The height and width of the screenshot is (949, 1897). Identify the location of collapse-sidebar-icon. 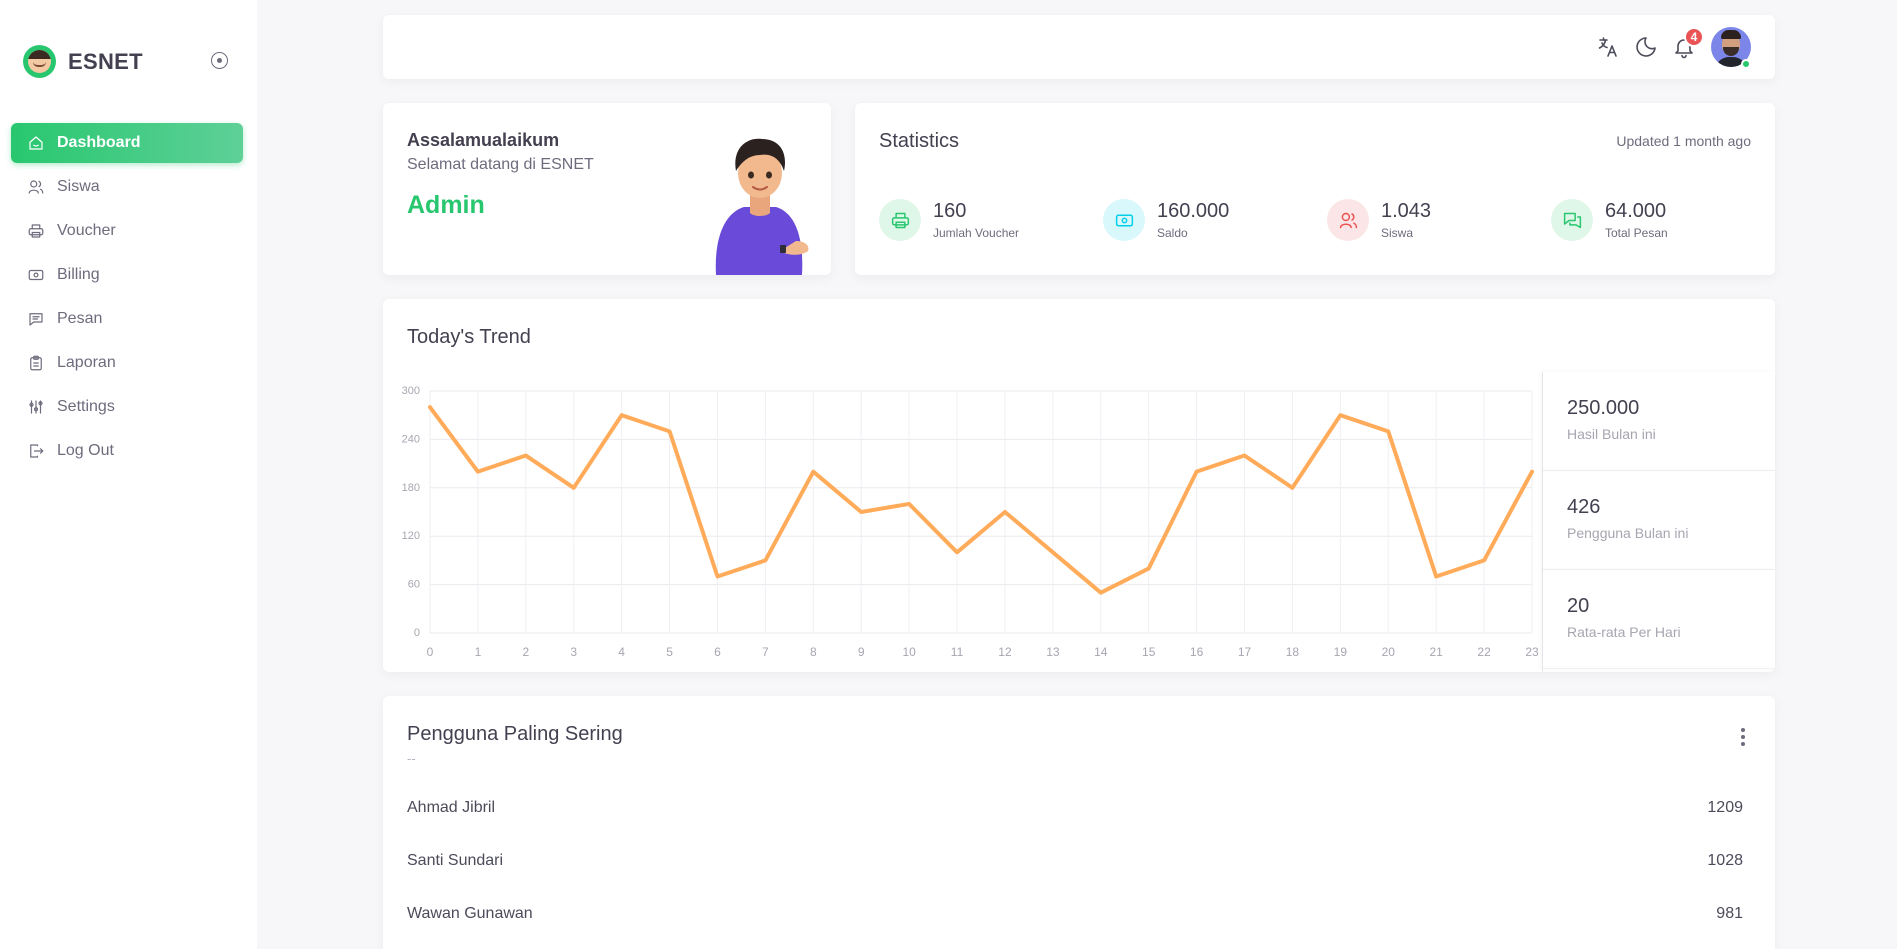
(219, 60).